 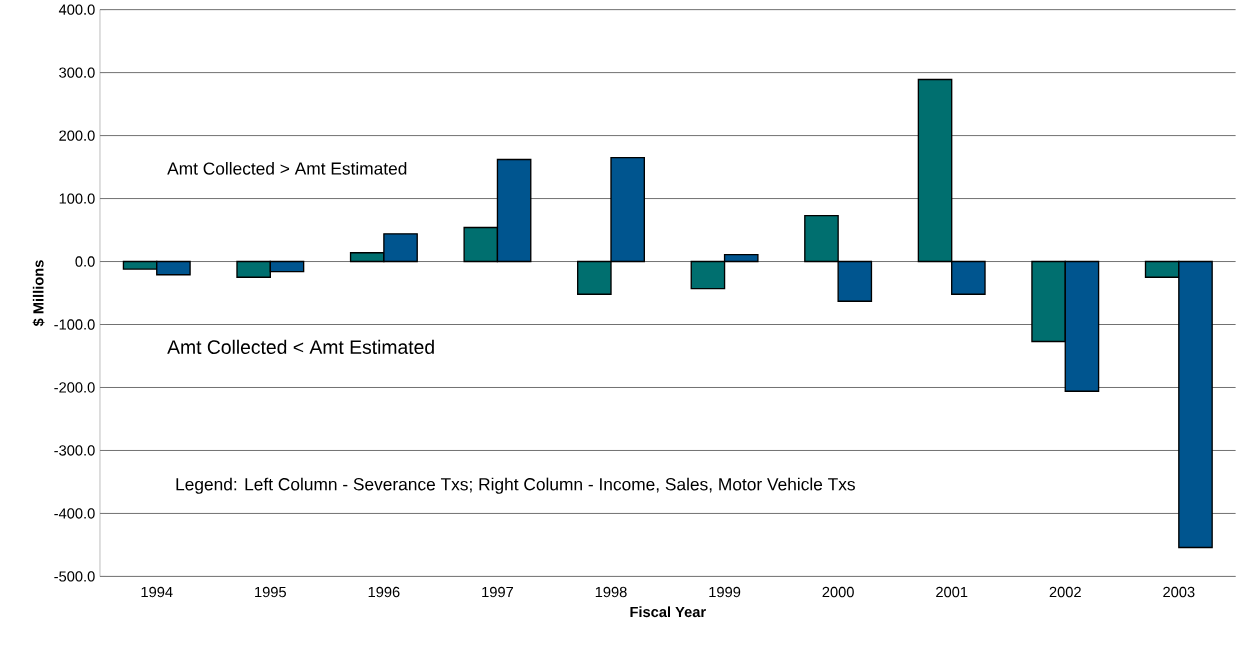 I want to click on y-tick-label: 200.0, so click(x=77, y=135).